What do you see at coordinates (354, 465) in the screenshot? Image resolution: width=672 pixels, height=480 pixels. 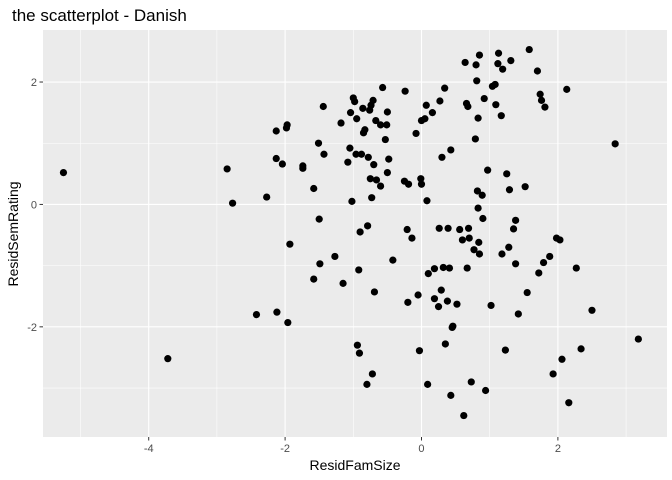 I see `x-axis-title: ResidFamSize` at bounding box center [354, 465].